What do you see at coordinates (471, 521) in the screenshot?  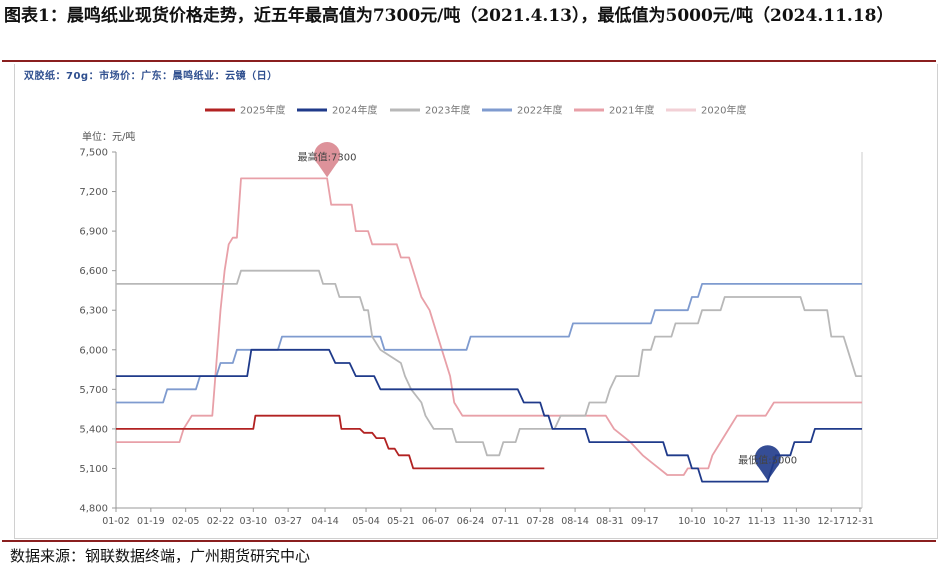 I see `x-tick-label: 06-24` at bounding box center [471, 521].